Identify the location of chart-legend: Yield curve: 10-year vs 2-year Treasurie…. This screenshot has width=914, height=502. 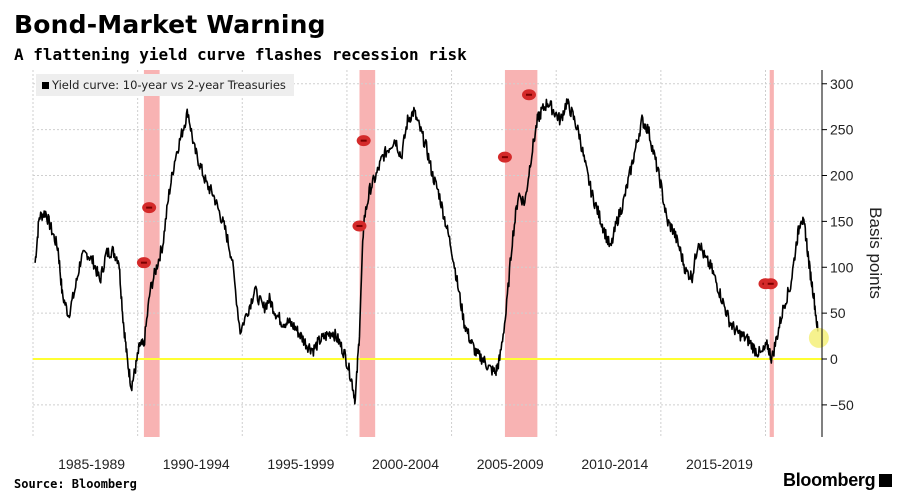
(165, 85).